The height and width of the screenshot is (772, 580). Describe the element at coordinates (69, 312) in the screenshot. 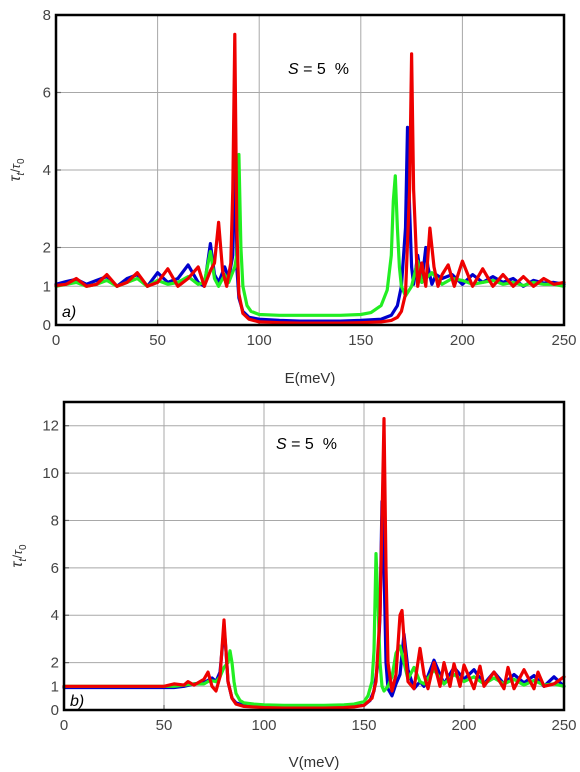

I see `panel-label: a)` at that location.